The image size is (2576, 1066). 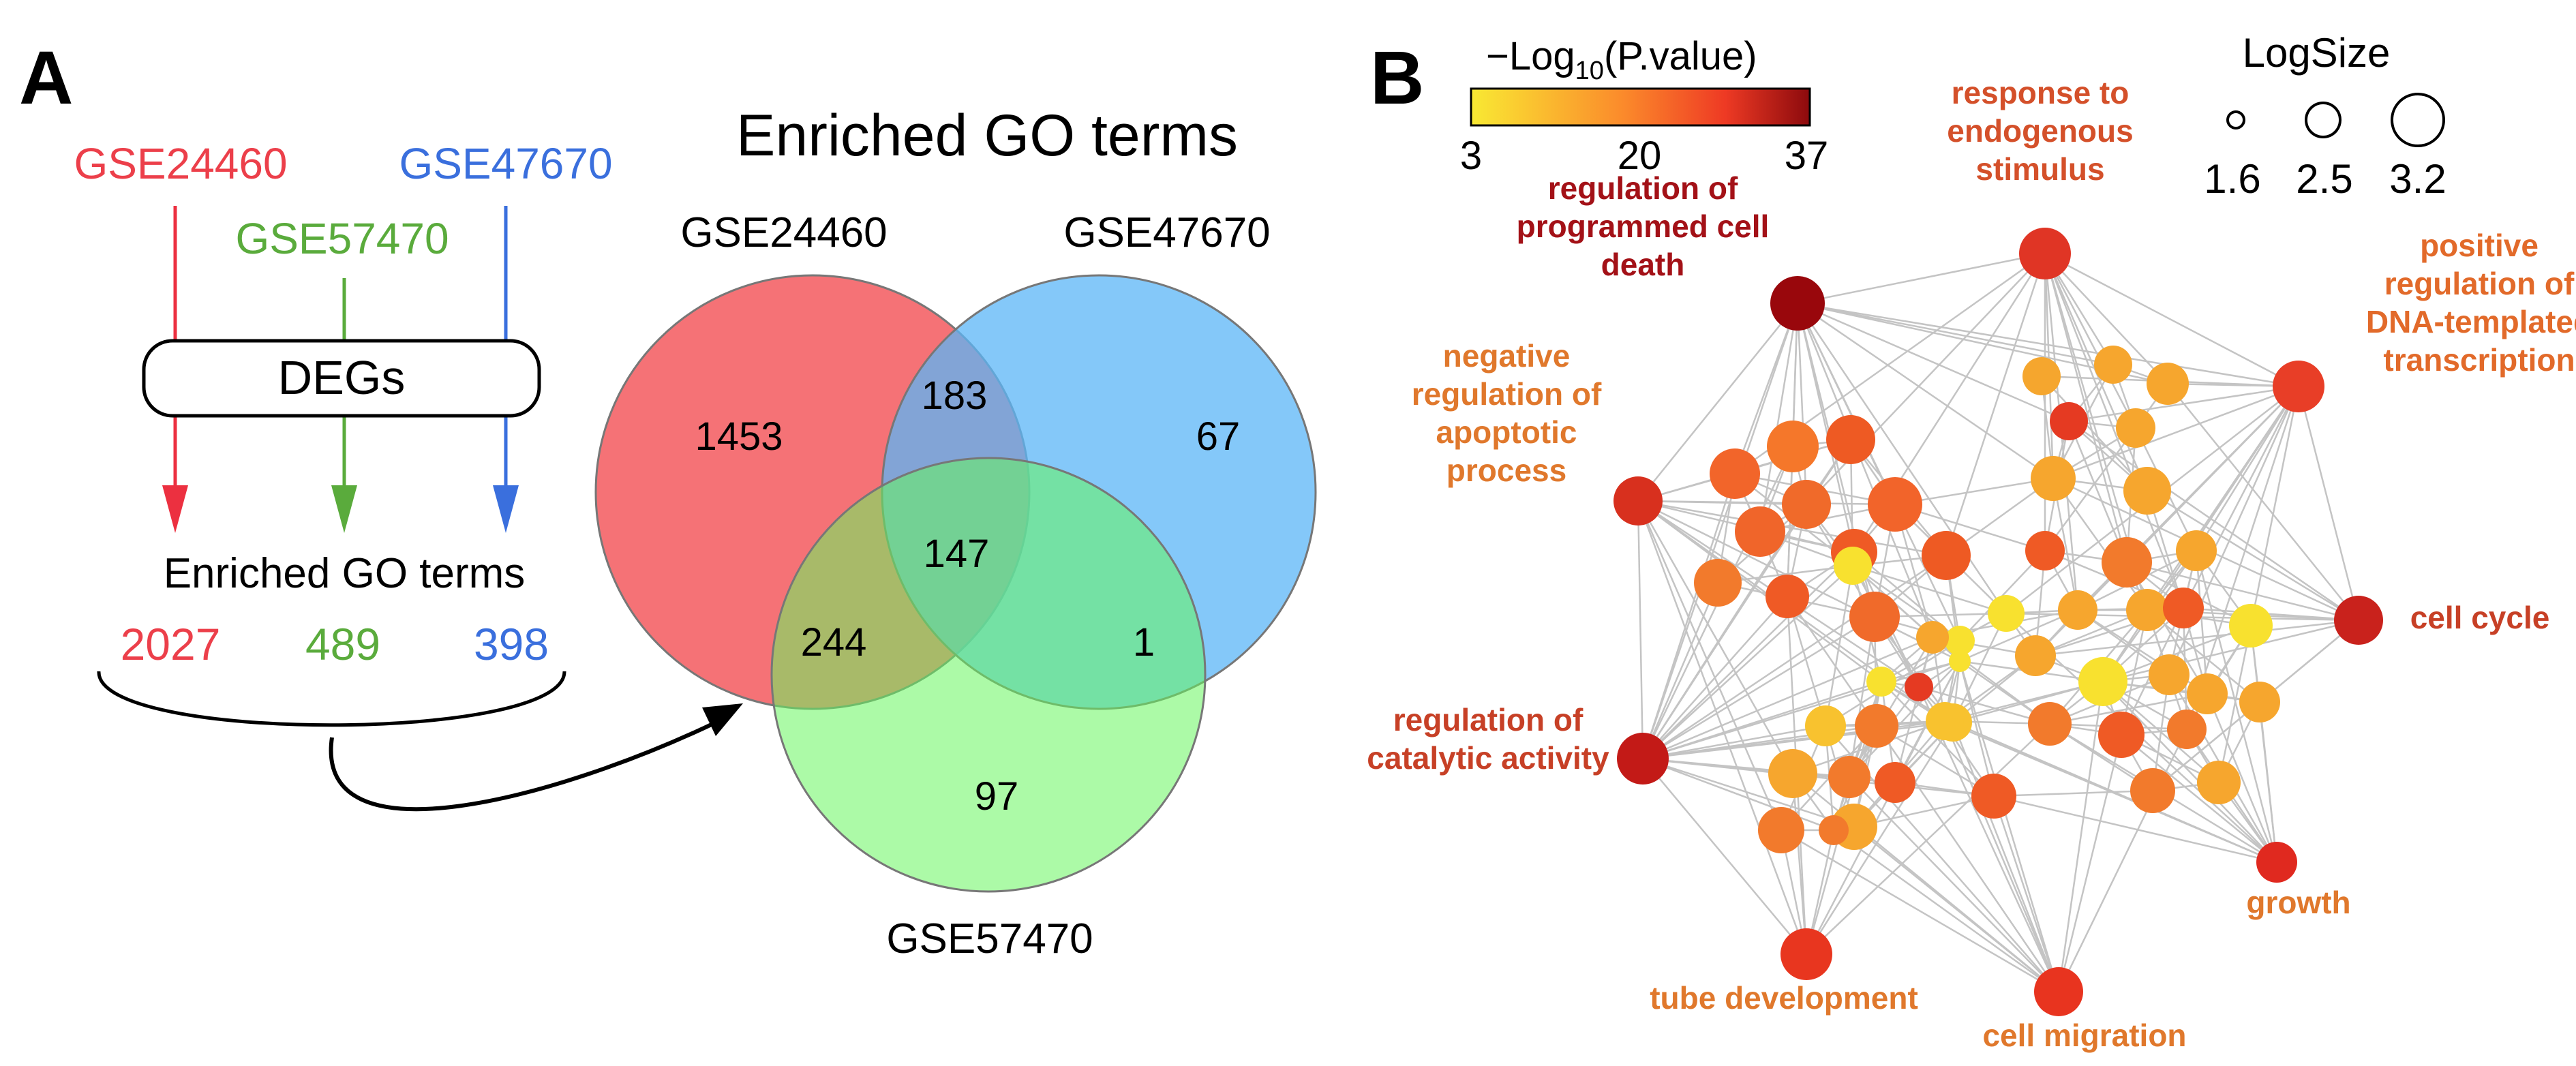 What do you see at coordinates (987, 135) in the screenshot?
I see `venn-title: Enriched GO terms` at bounding box center [987, 135].